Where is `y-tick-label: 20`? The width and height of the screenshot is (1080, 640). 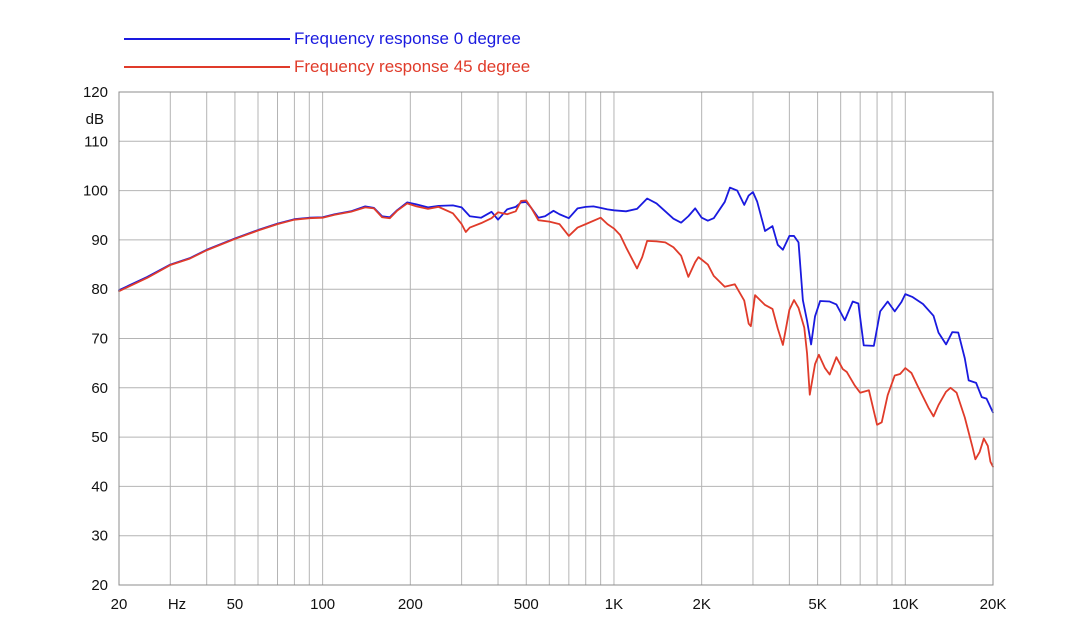 y-tick-label: 20 is located at coordinates (99, 585).